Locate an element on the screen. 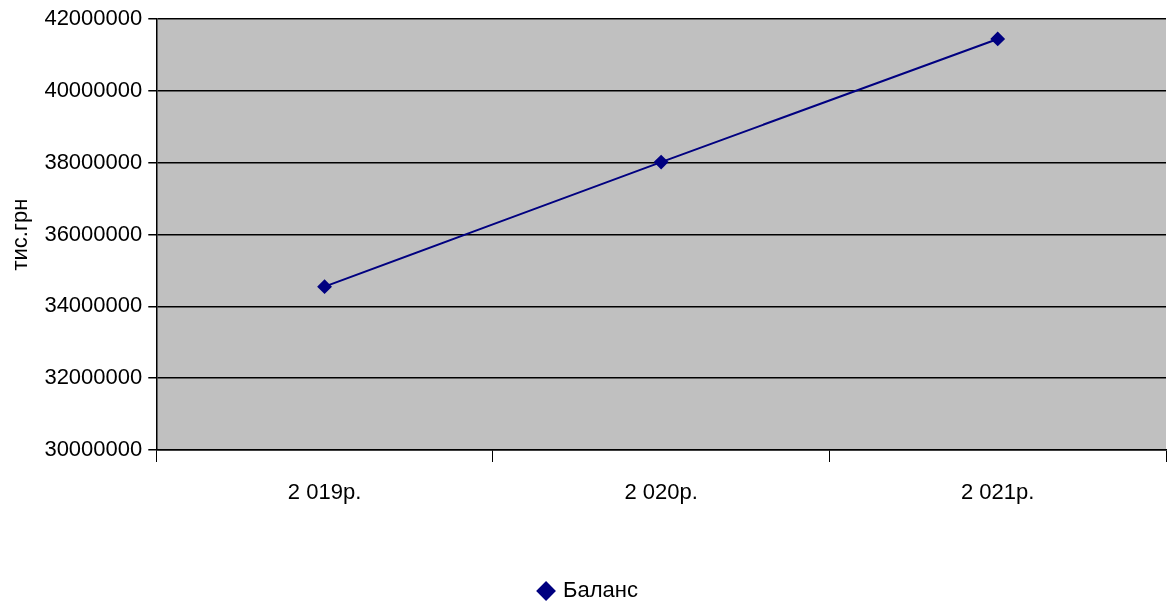 This screenshot has height=616, width=1174. y-tick-label: 32000000 is located at coordinates (93, 377).